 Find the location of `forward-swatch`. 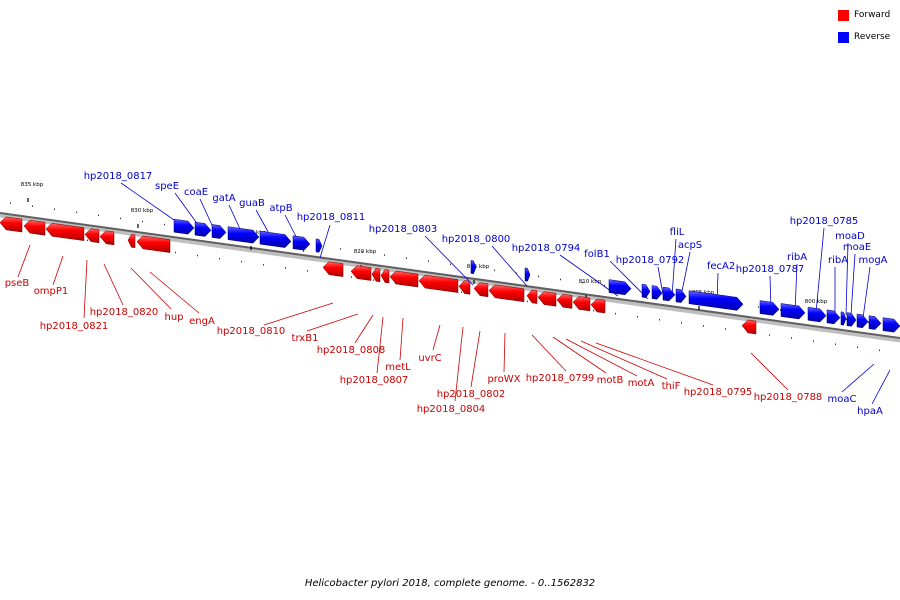

forward-swatch is located at coordinates (843, 15).